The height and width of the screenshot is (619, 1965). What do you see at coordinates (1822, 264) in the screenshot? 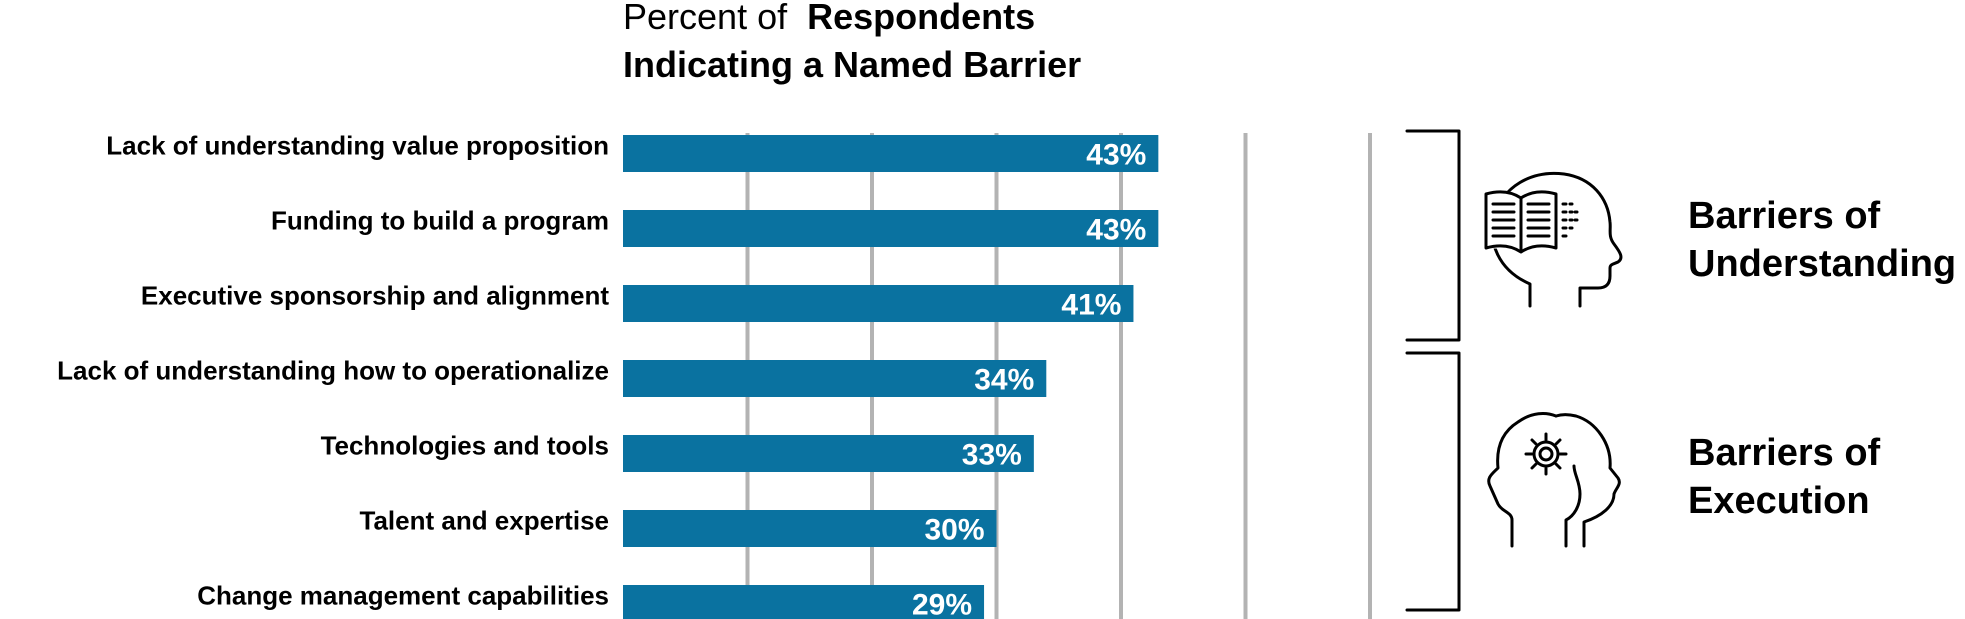
I see `understanding-label-line2: Understanding` at bounding box center [1822, 264].